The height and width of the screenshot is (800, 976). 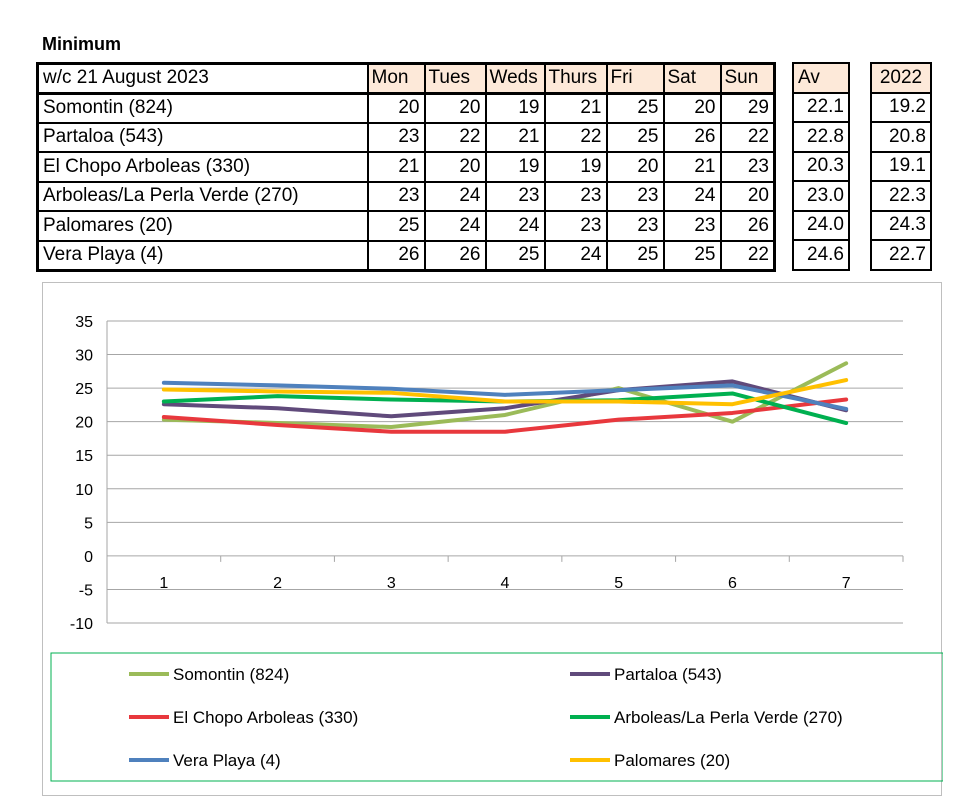 What do you see at coordinates (84, 490) in the screenshot?
I see `y-tick-label: 10` at bounding box center [84, 490].